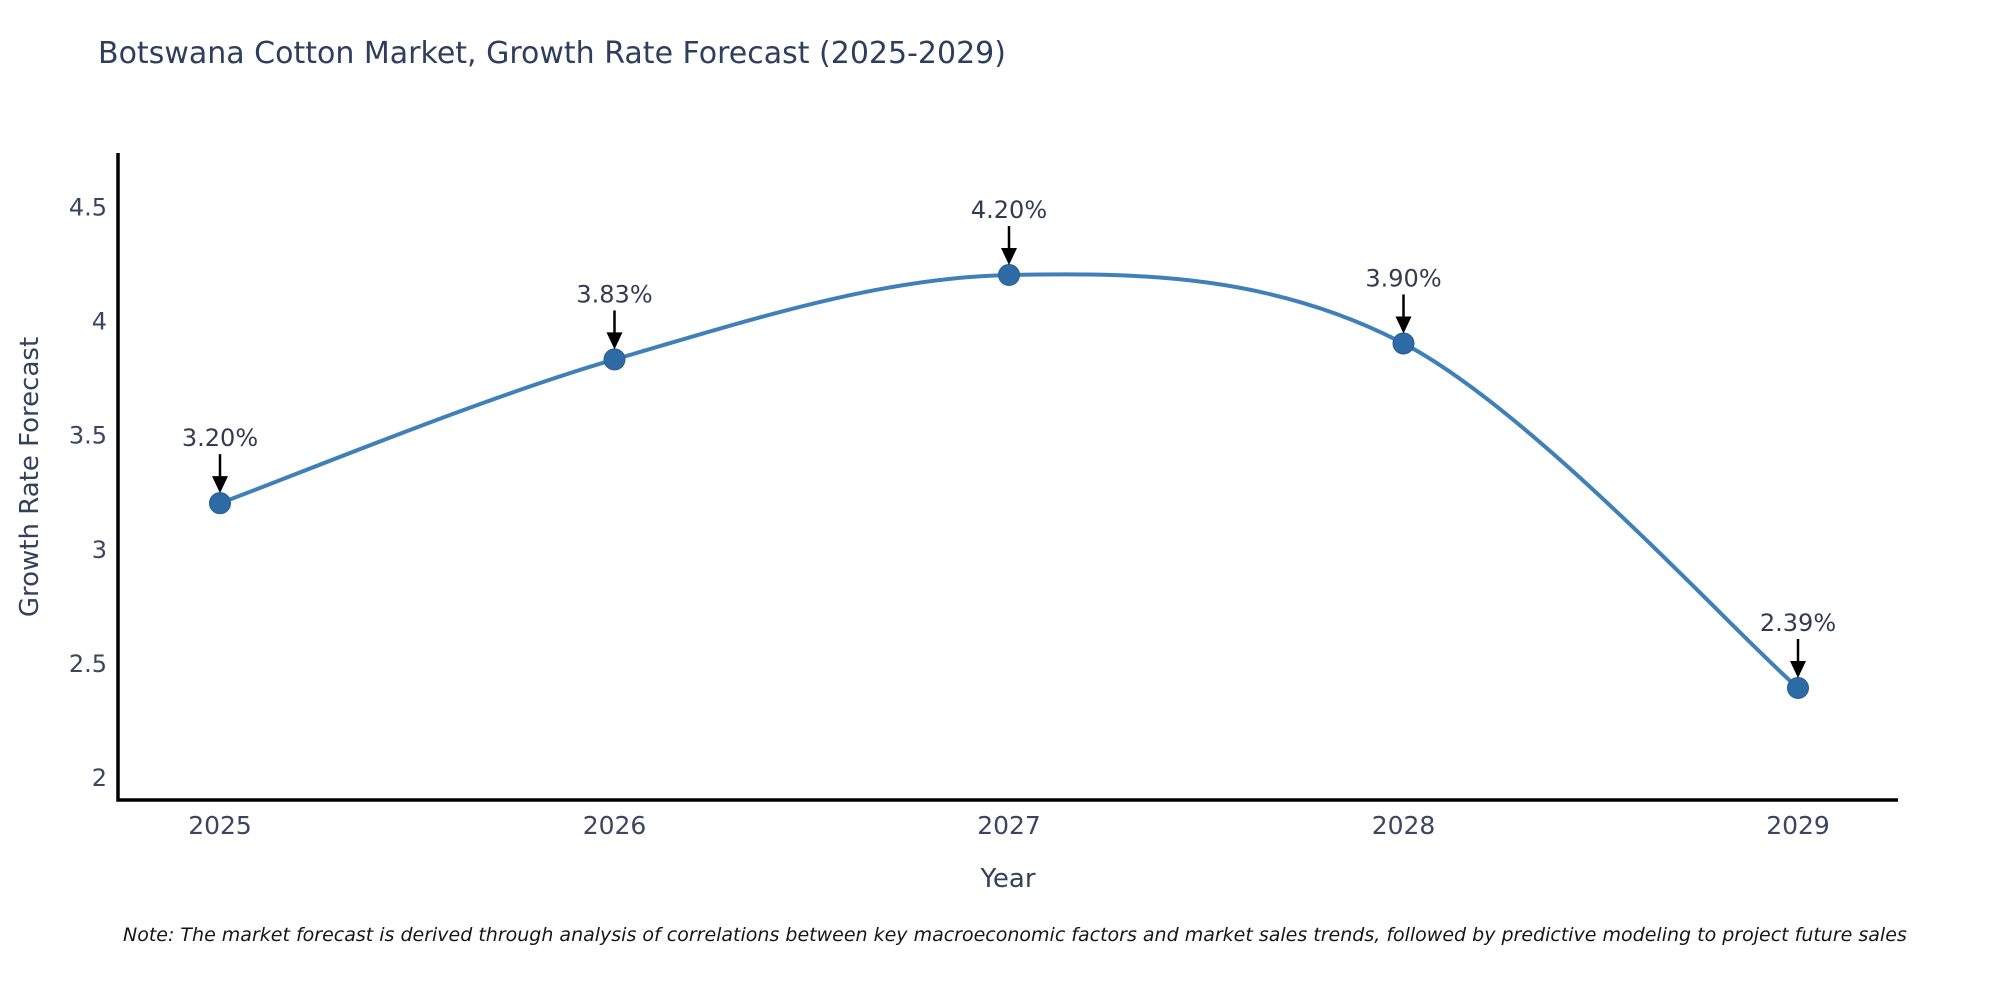  I want to click on x-axis-tick-label: 2027, so click(1009, 825).